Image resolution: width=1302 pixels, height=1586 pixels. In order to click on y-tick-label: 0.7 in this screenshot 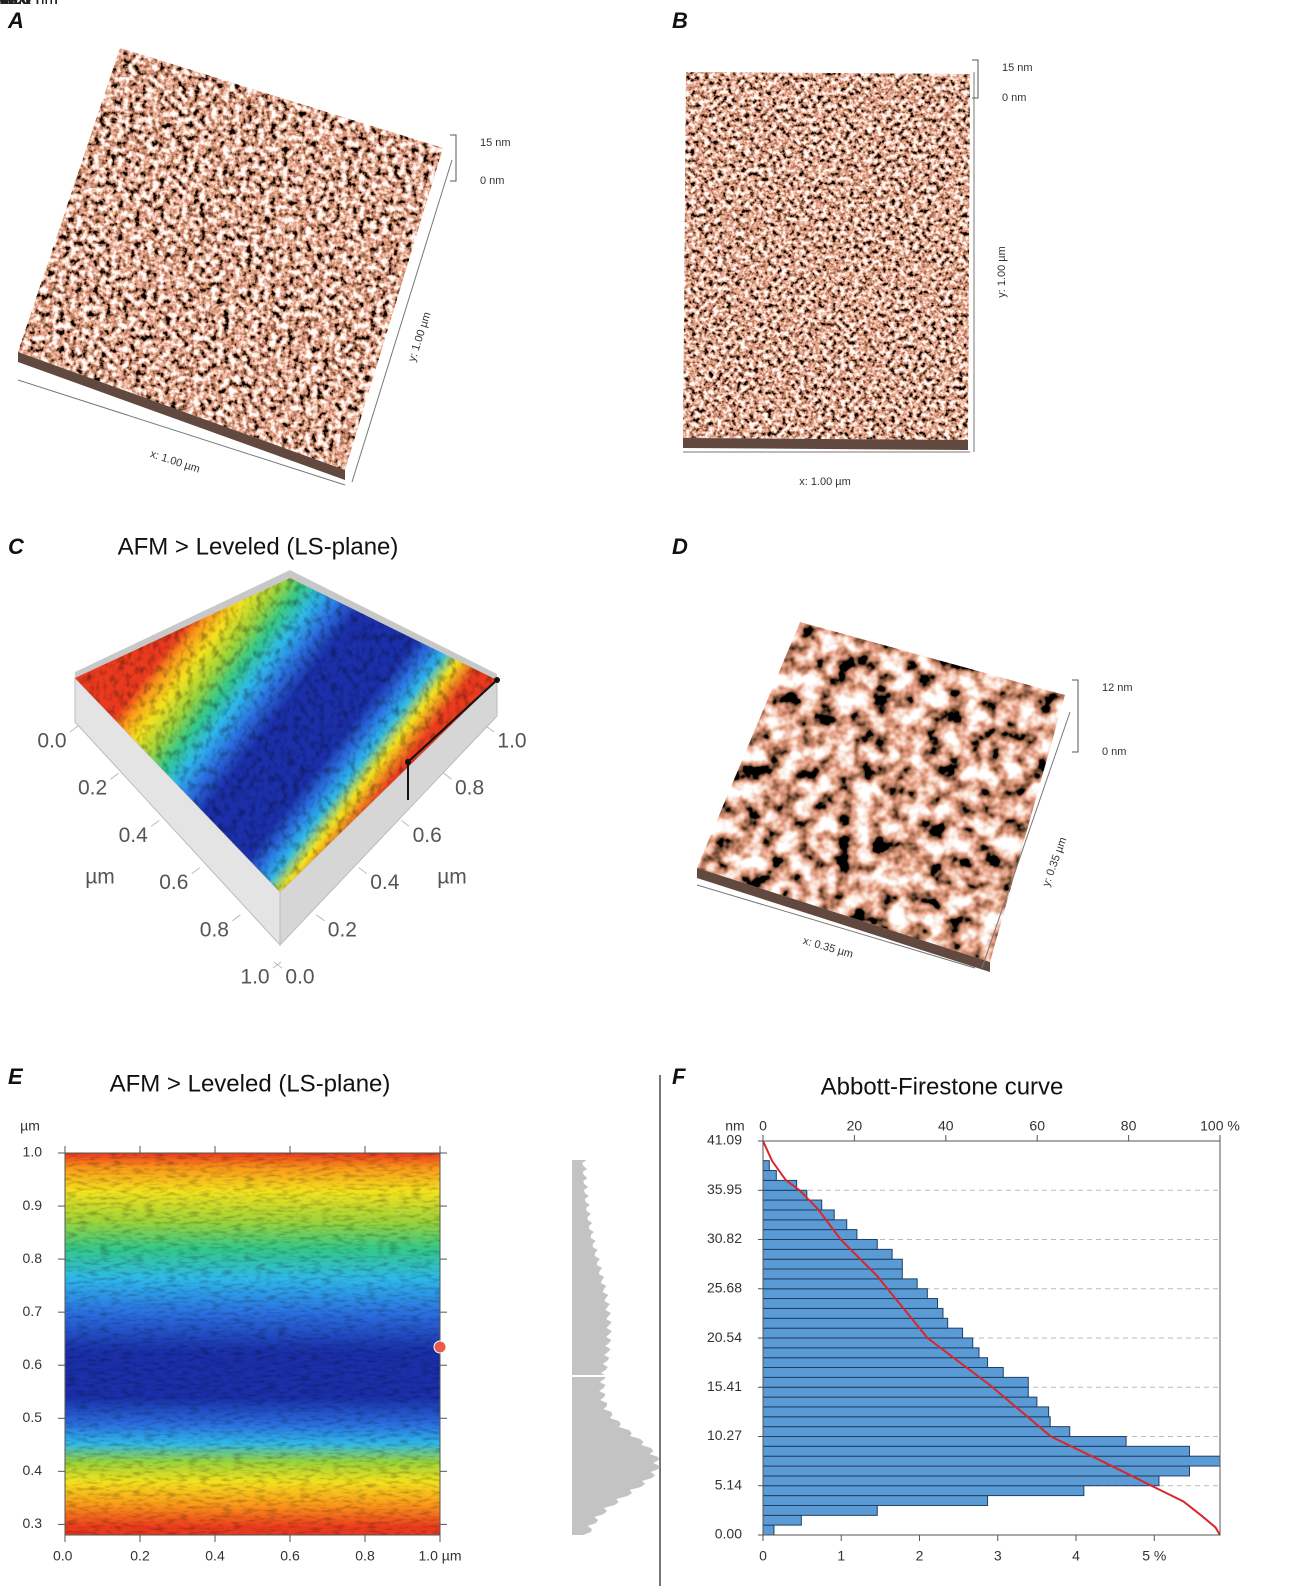, I will do `click(33, 1311)`.